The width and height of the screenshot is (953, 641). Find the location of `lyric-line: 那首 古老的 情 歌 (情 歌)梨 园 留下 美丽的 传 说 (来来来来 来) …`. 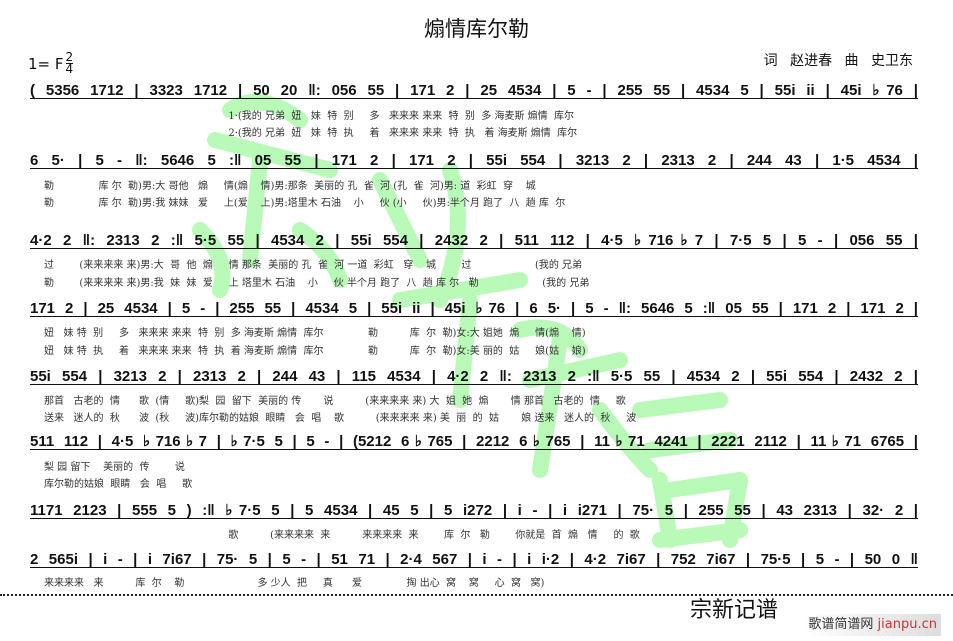

lyric-line: 那首 古老的 情 歌 (情 歌)梨 园 留下 美丽的 传 说 (来来来来 来) … is located at coordinates (335, 401).